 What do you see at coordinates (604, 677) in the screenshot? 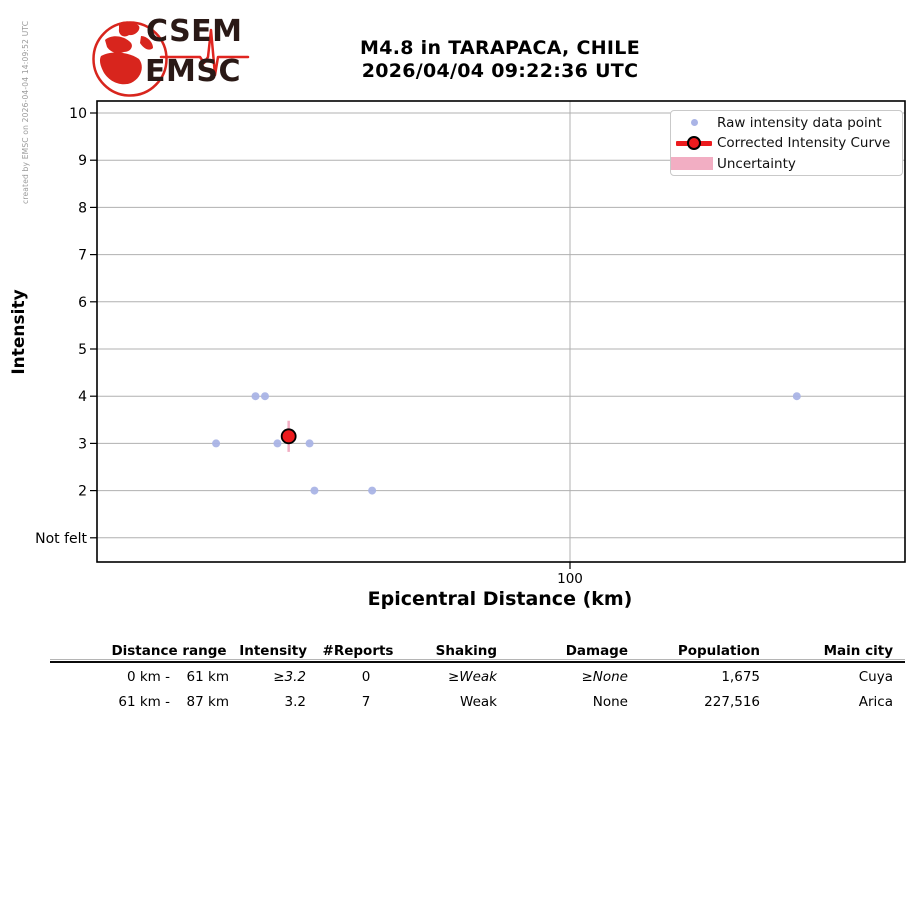
I see `table-cell-damage: ≥None` at bounding box center [604, 677].